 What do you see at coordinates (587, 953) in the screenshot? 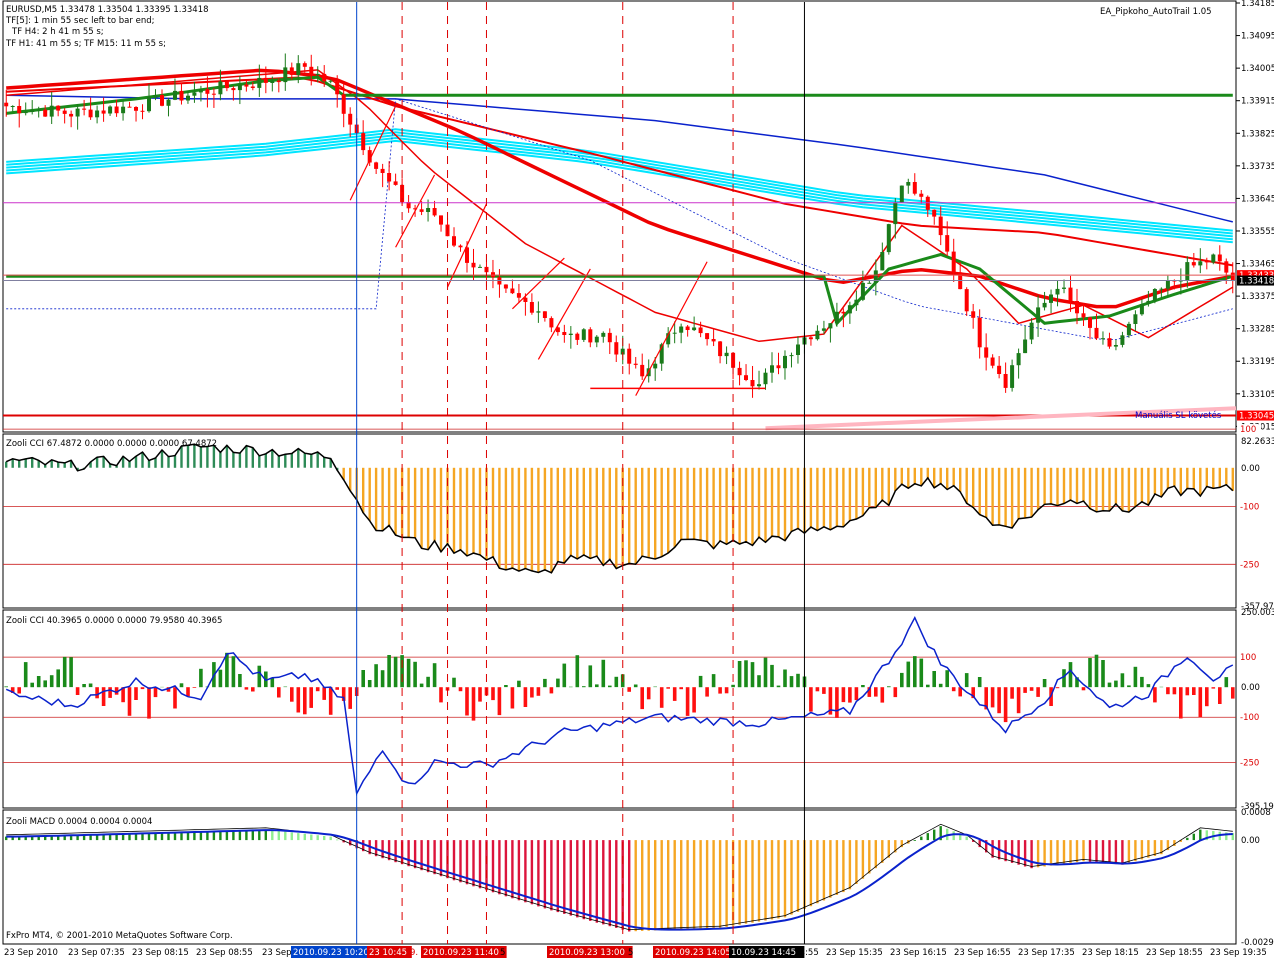
I see `time-mark-label: 2010.09.23 13:00` at bounding box center [587, 953].